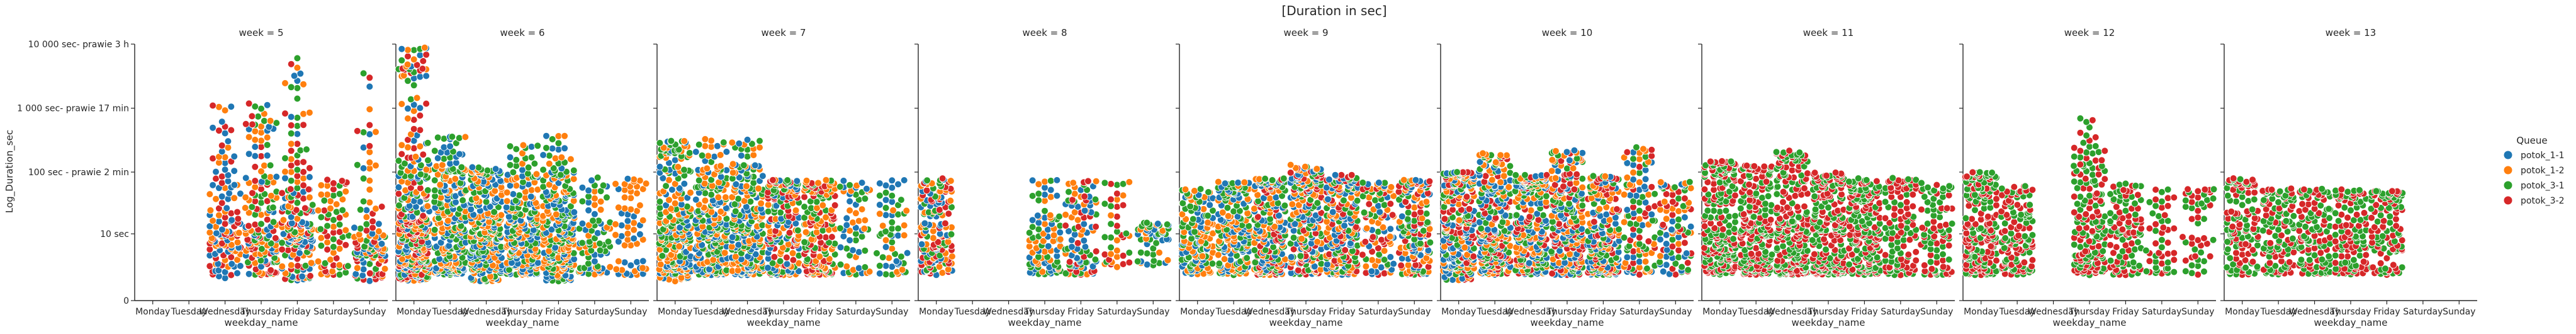  I want to click on facet-title: week = 6, so click(522, 32).